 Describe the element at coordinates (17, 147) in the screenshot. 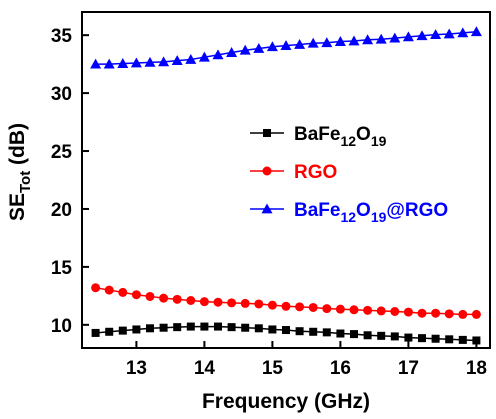

I see `y-axis-label-unit: (dB)` at that location.